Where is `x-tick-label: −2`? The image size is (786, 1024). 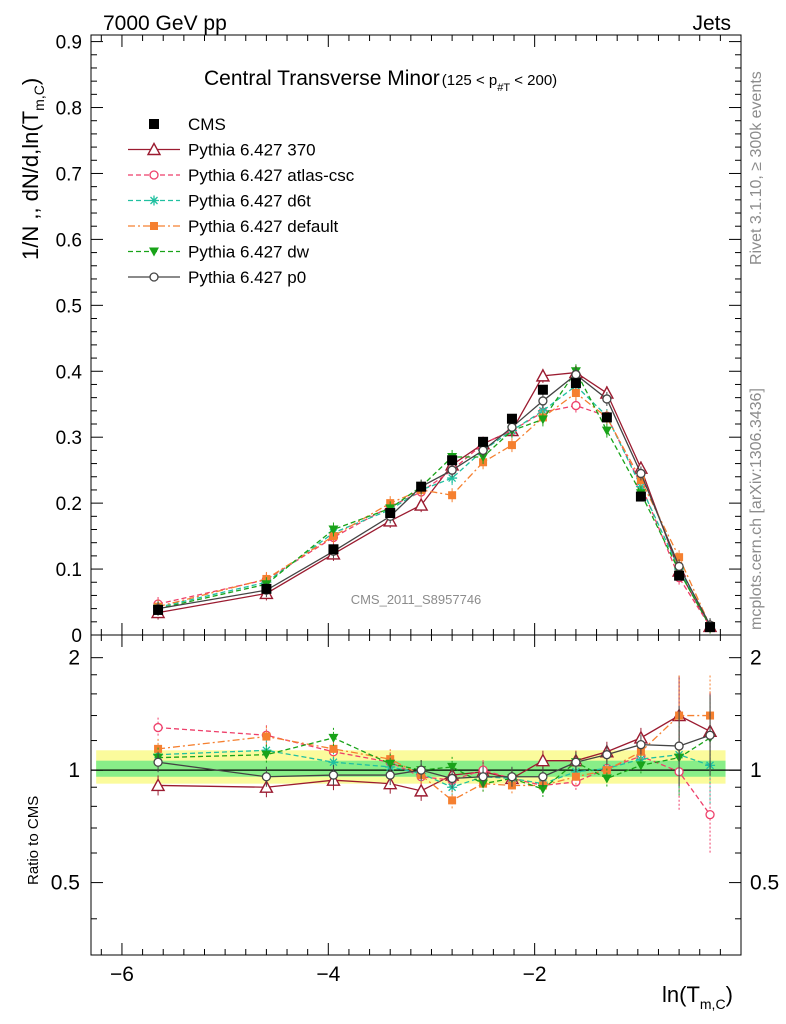 x-tick-label: −2 is located at coordinates (535, 974).